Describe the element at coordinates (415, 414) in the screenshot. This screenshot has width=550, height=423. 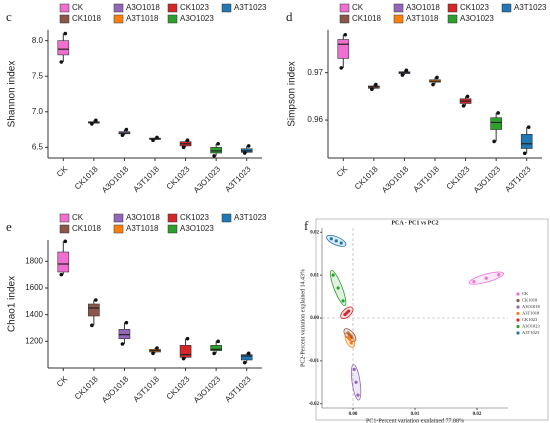
I see `x-tick-label: 0.01` at that location.